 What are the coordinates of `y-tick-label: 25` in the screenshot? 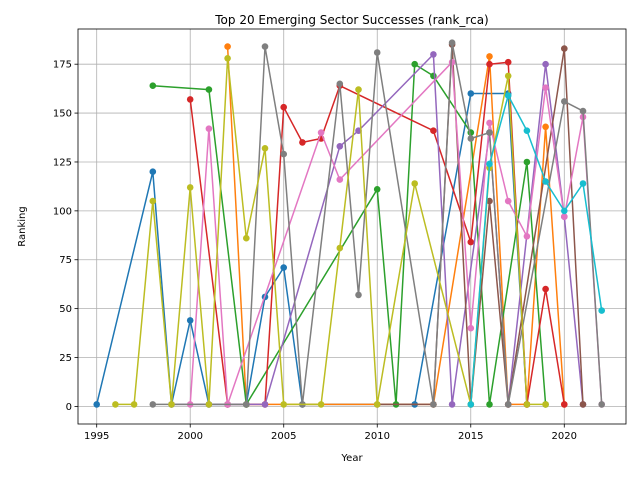 It's located at (65, 358).